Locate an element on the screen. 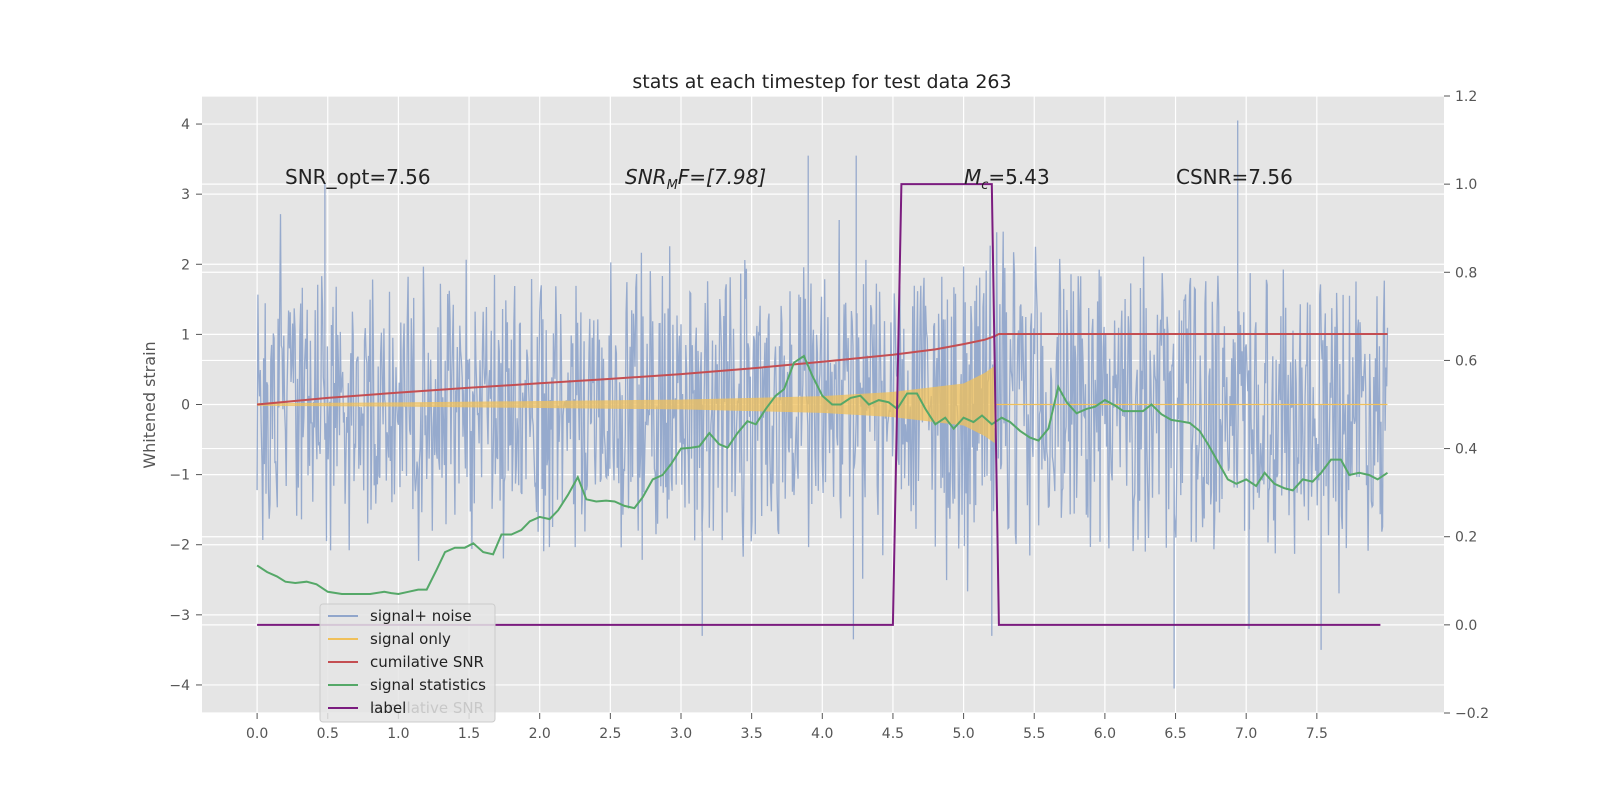 This screenshot has height=800, width=1600. y-tick-label: 1 is located at coordinates (185, 335).